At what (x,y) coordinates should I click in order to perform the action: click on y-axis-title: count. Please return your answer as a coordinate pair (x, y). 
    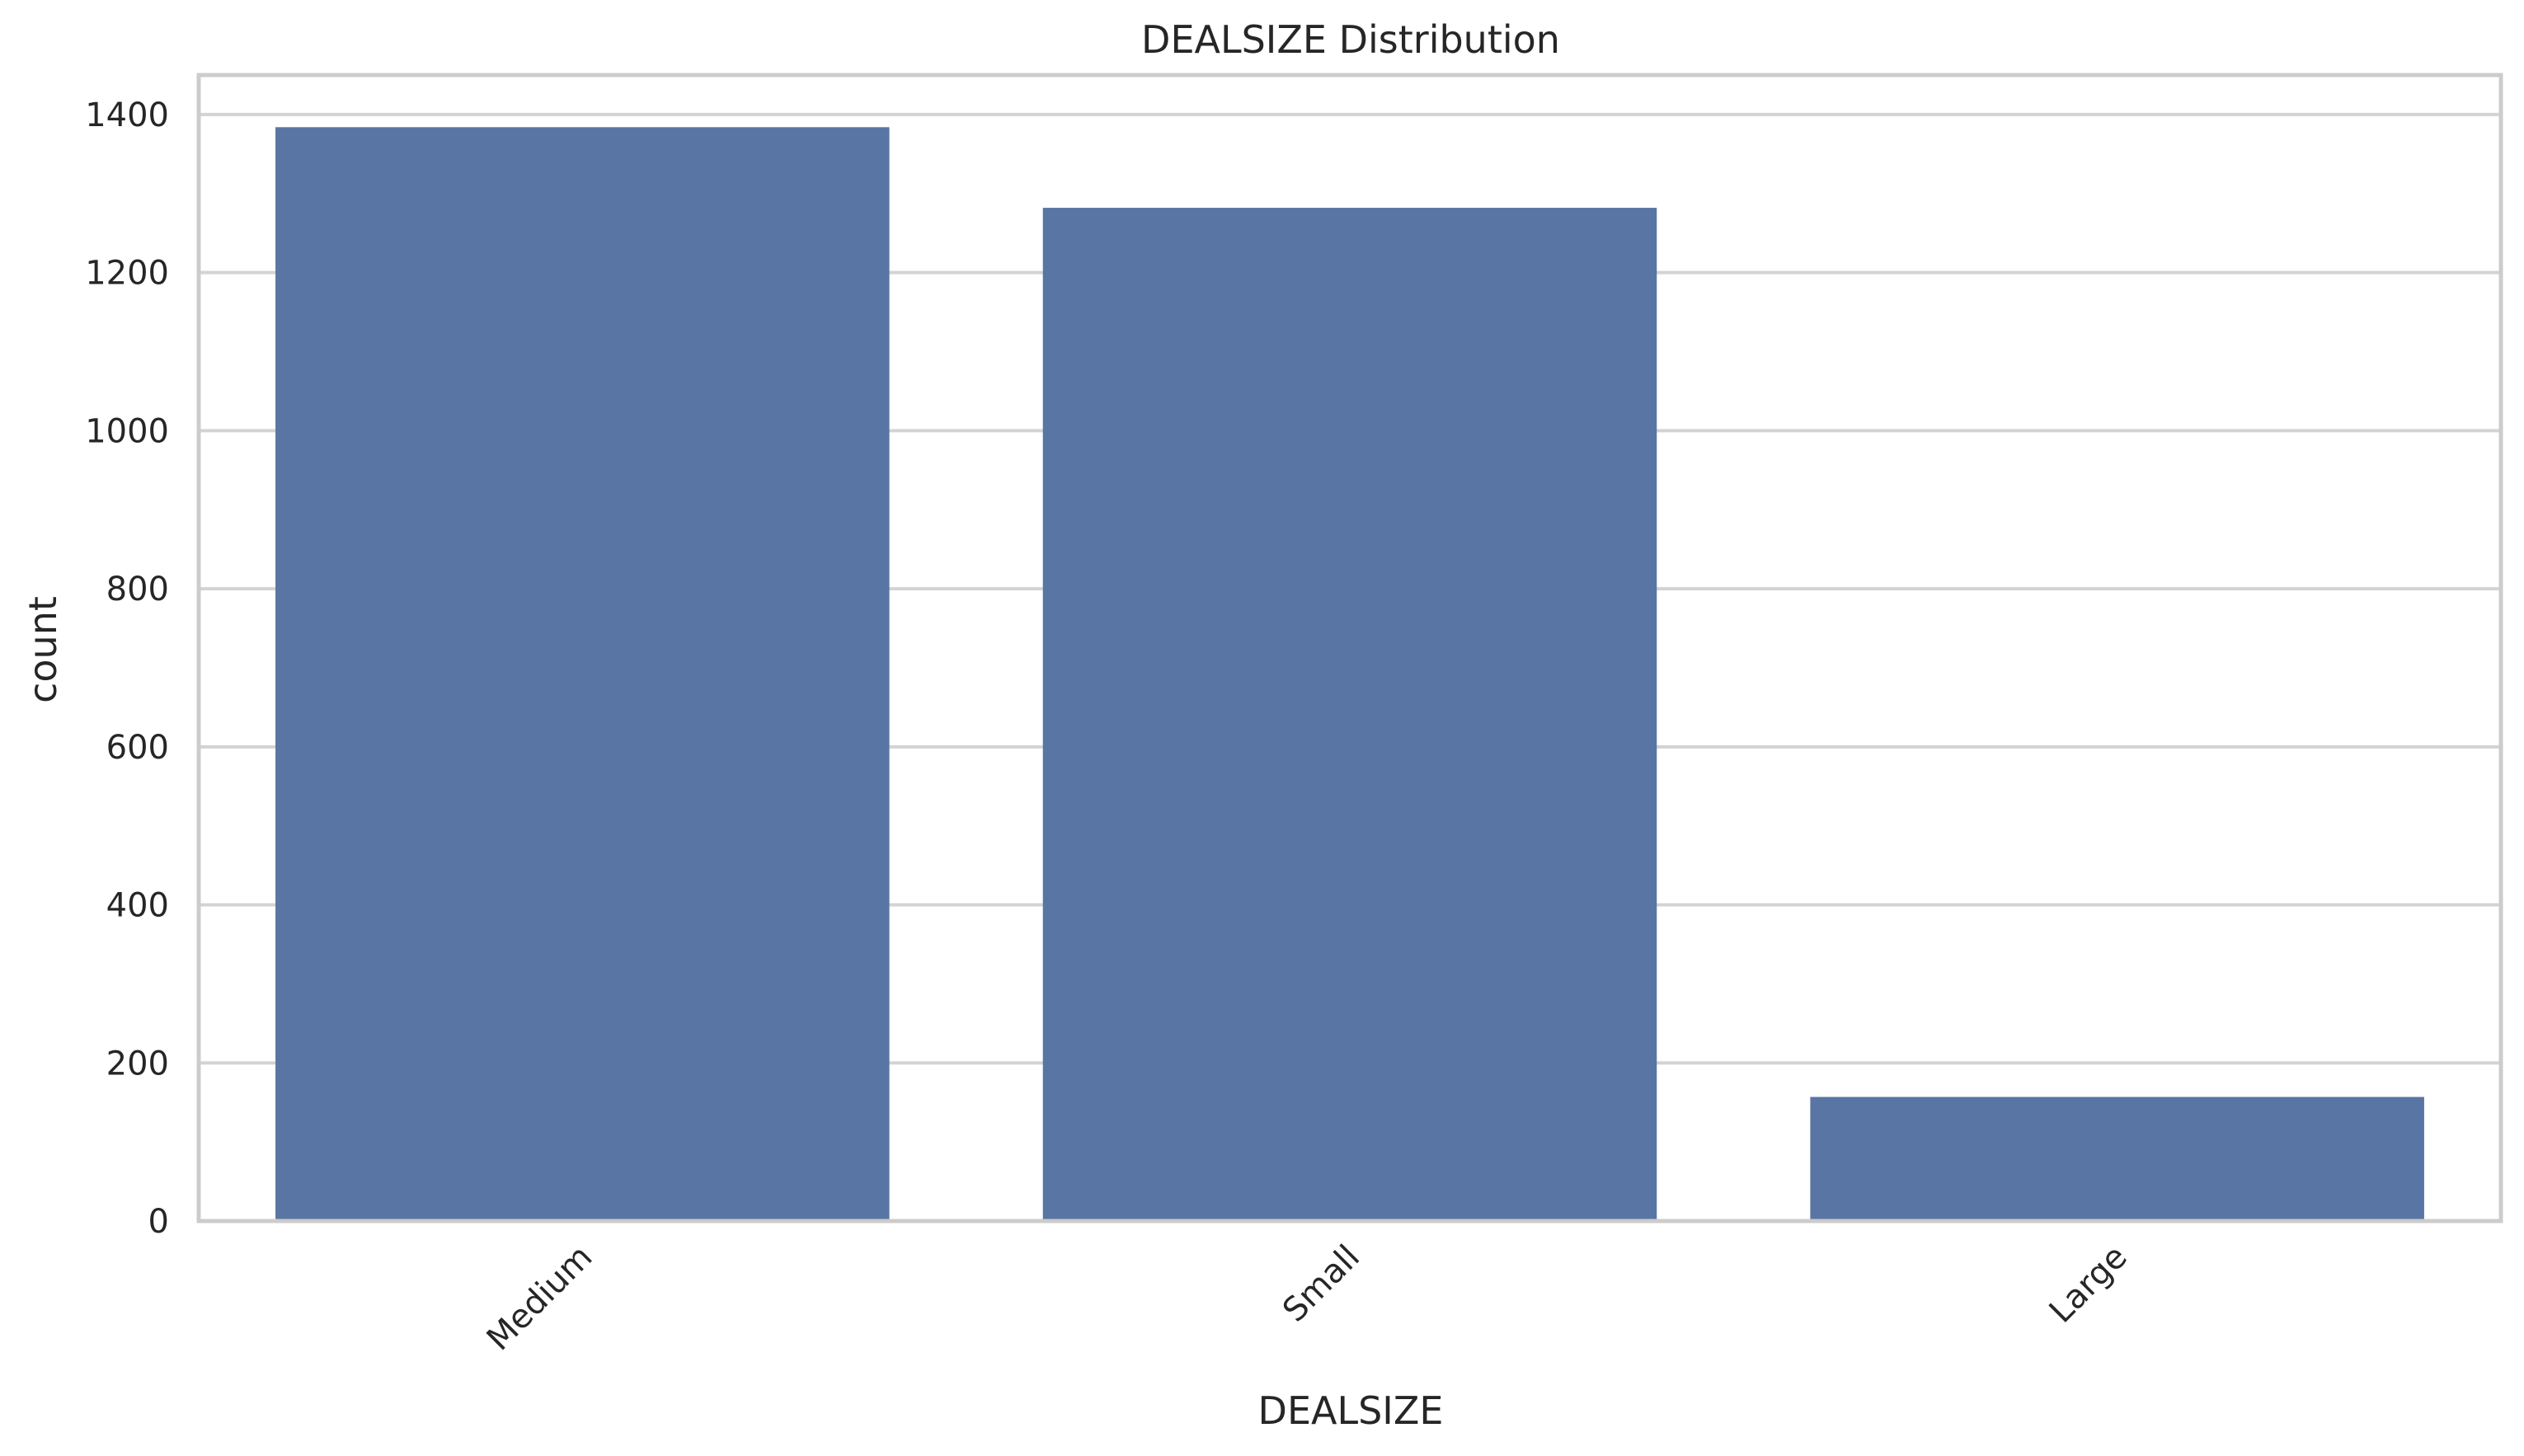
    Looking at the image, I should click on (43, 649).